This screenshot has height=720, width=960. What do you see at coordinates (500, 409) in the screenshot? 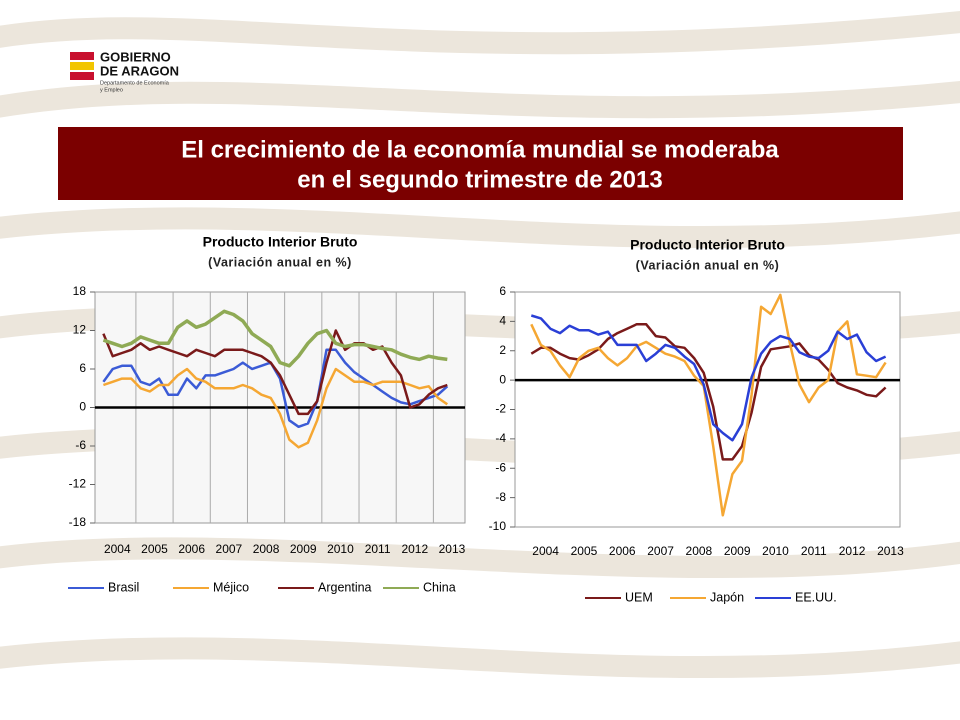
I see `y-tick-label: -2` at bounding box center [500, 409].